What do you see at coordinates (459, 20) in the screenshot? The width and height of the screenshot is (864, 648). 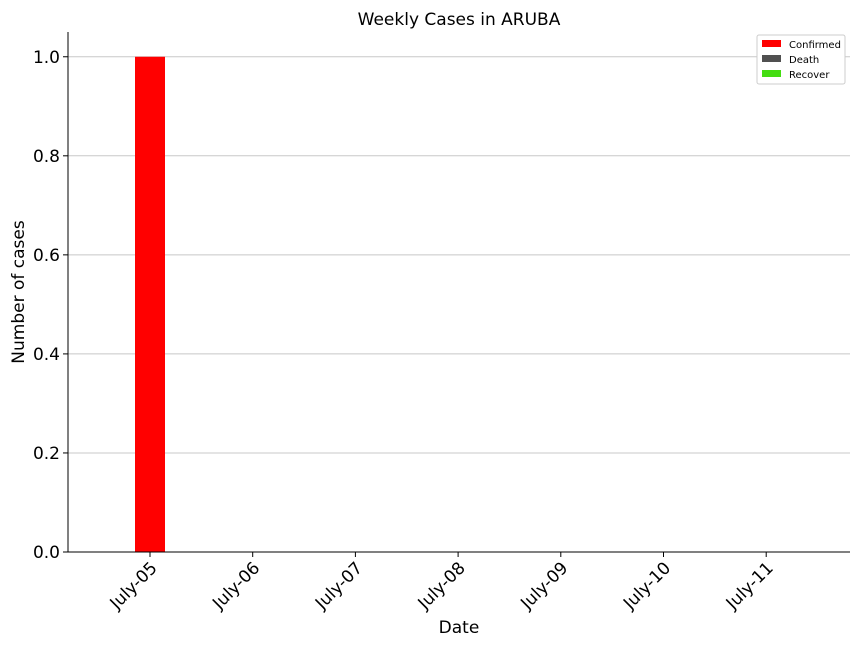 I see `chart-title: Weekly Cases in ARUBA` at bounding box center [459, 20].